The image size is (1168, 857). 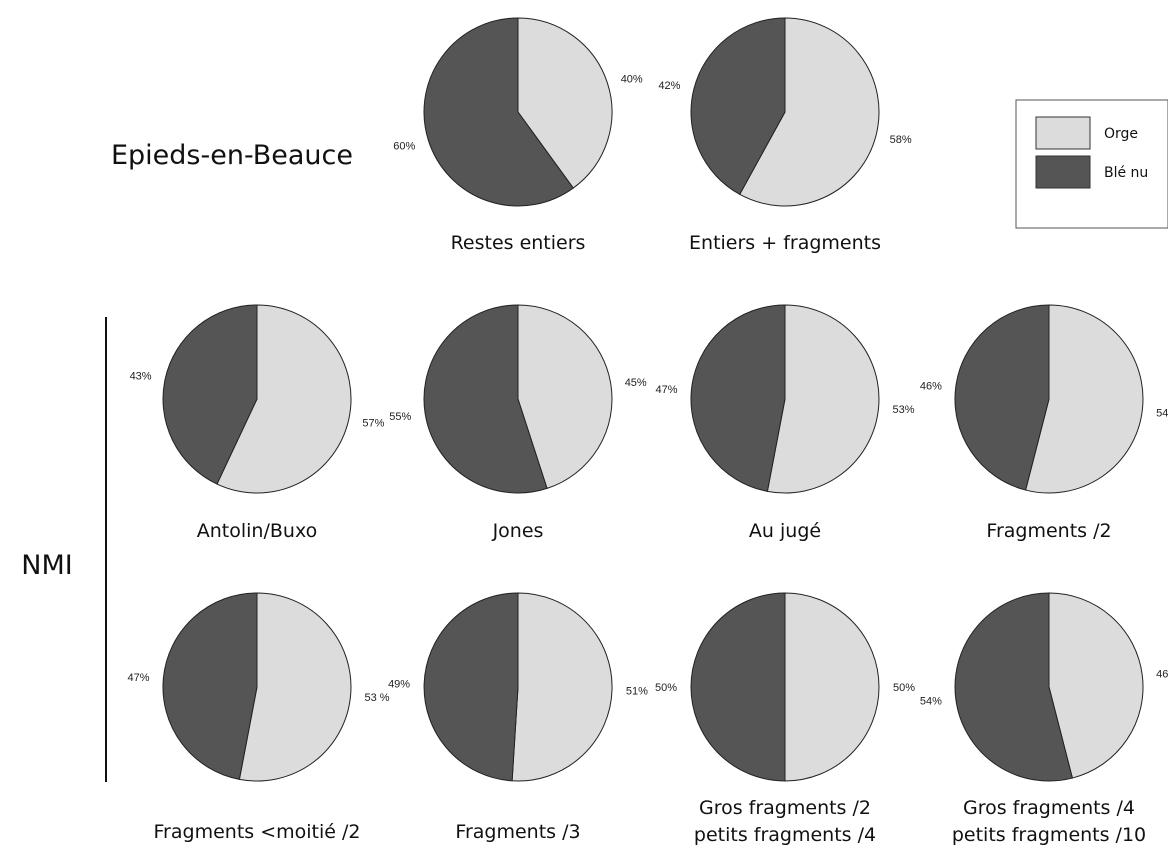 I want to click on pie-caption: Antolin/Buxo, so click(x=257, y=531).